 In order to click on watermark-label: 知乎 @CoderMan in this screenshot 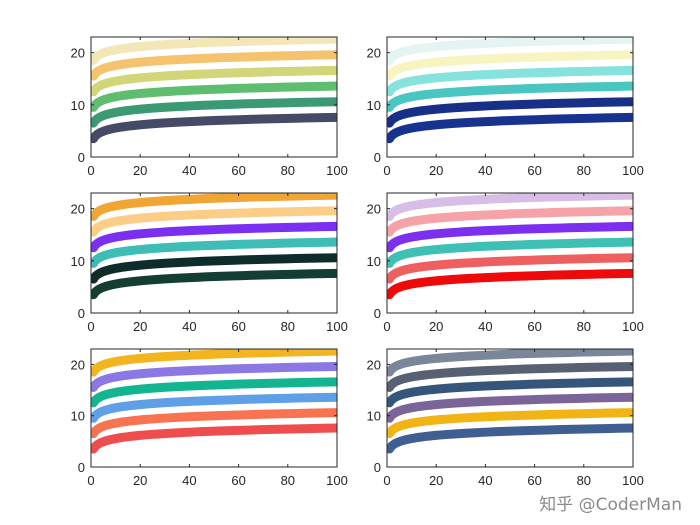, I will do `click(610, 505)`.